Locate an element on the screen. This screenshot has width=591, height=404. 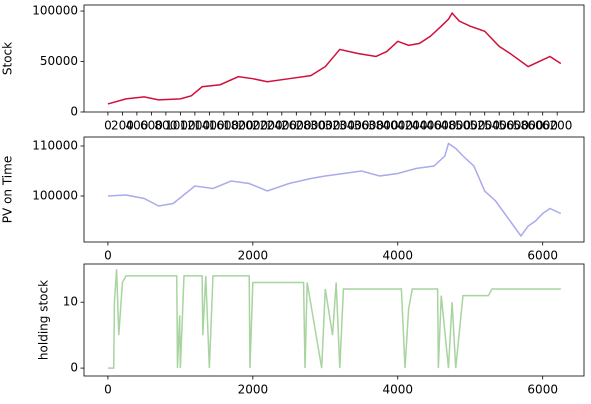
x-tick-label: 5000 is located at coordinates (470, 126).